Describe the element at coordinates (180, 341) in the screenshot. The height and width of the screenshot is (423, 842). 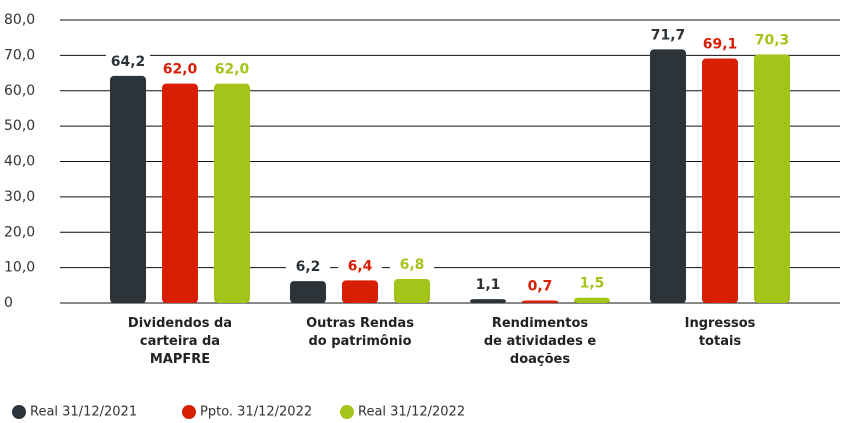
I see `x-tick-label: Dividendos da carteira da MAPFRE` at that location.